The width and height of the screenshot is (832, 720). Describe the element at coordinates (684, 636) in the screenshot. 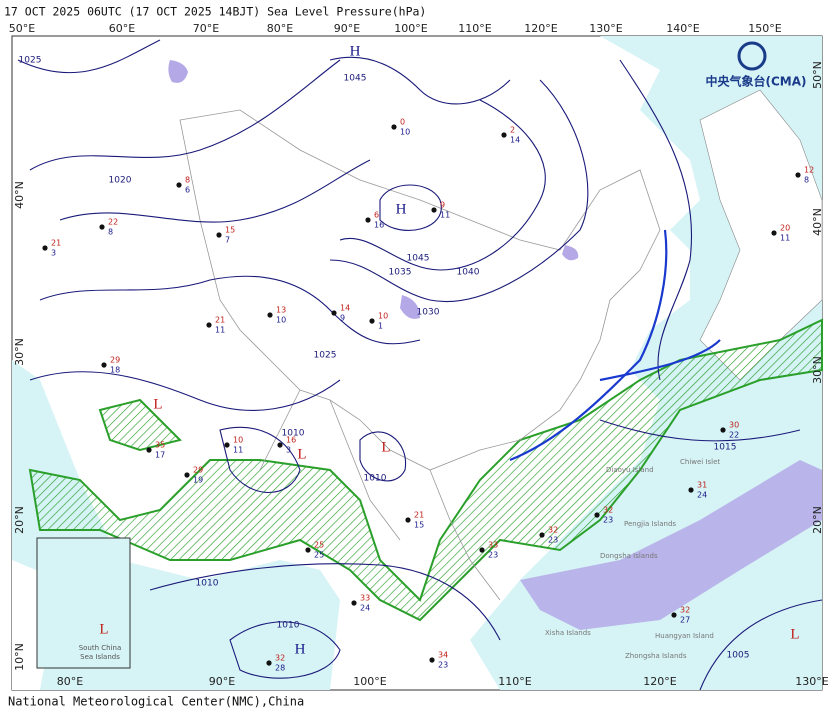

I see `place-label: Huangyan Island` at that location.